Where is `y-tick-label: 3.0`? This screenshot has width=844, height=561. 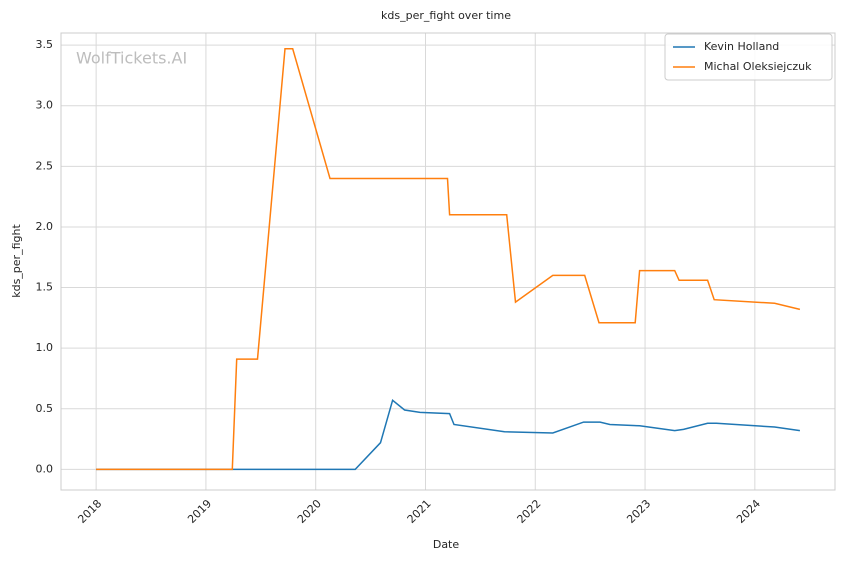 y-tick-label: 3.0 is located at coordinates (45, 105).